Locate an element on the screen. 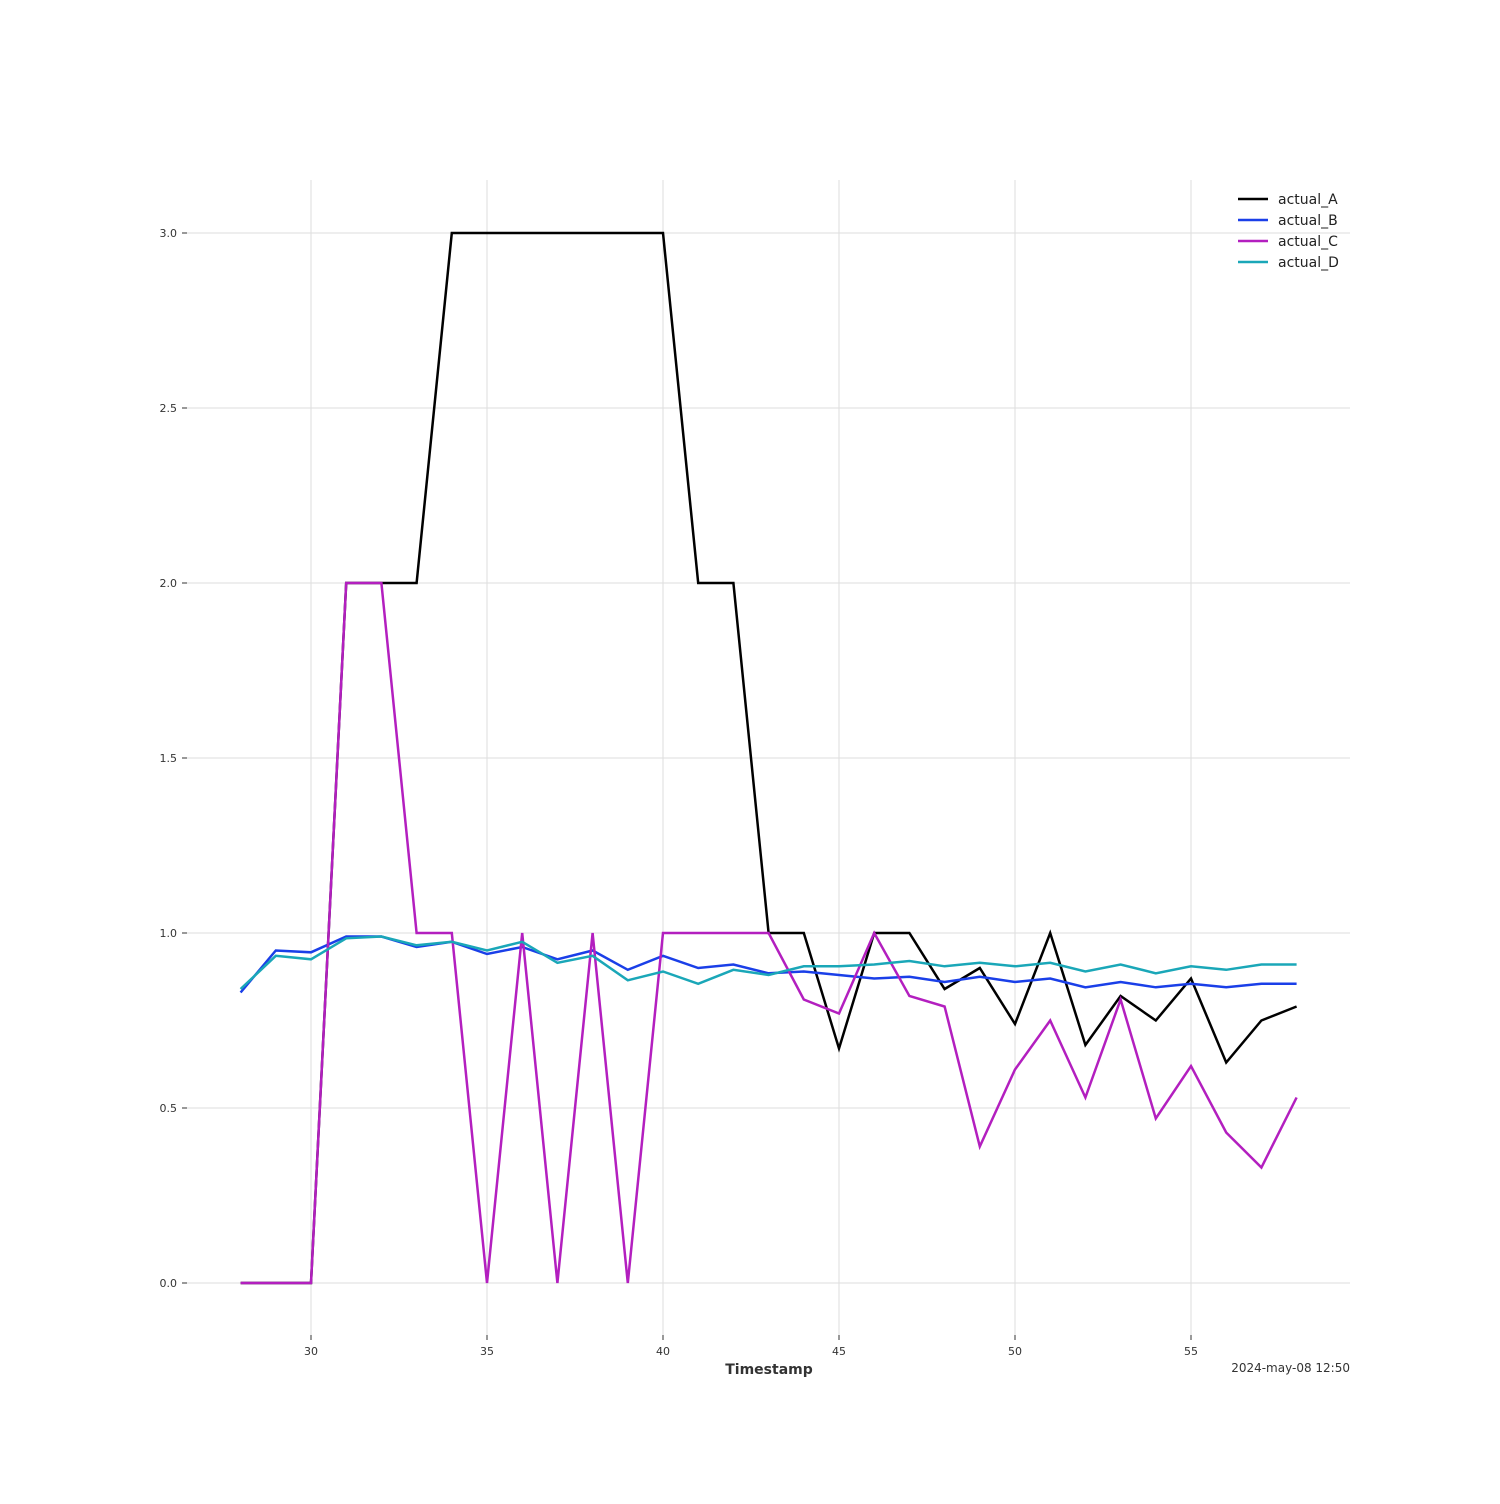 The width and height of the screenshot is (1500, 1504). x-tick-label: 50 is located at coordinates (1015, 1351).